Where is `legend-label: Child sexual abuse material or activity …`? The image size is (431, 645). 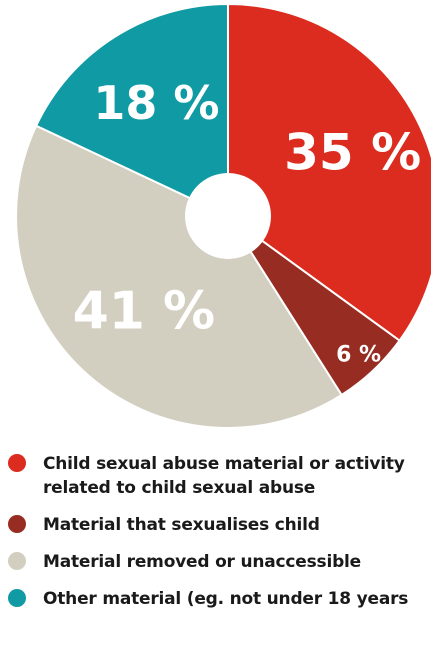 legend-label: Child sexual abuse material or activity … is located at coordinates (235, 476).